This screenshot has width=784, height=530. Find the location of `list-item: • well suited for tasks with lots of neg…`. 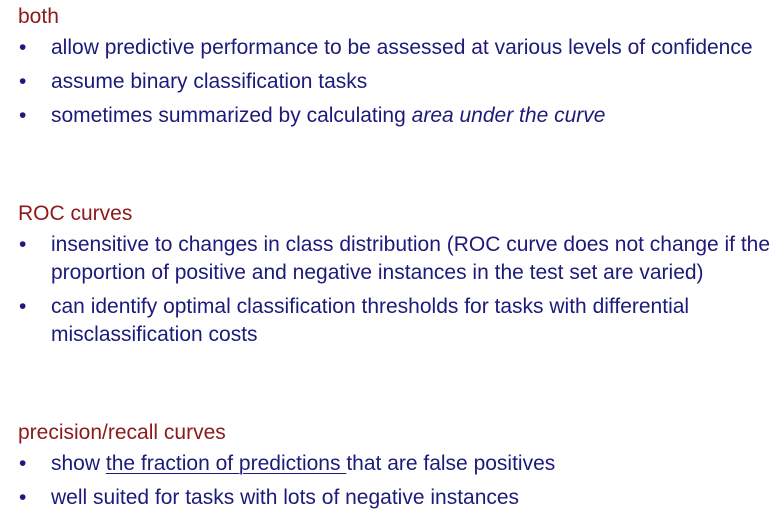

list-item: • well suited for tasks with lots of neg… is located at coordinates (401, 498).